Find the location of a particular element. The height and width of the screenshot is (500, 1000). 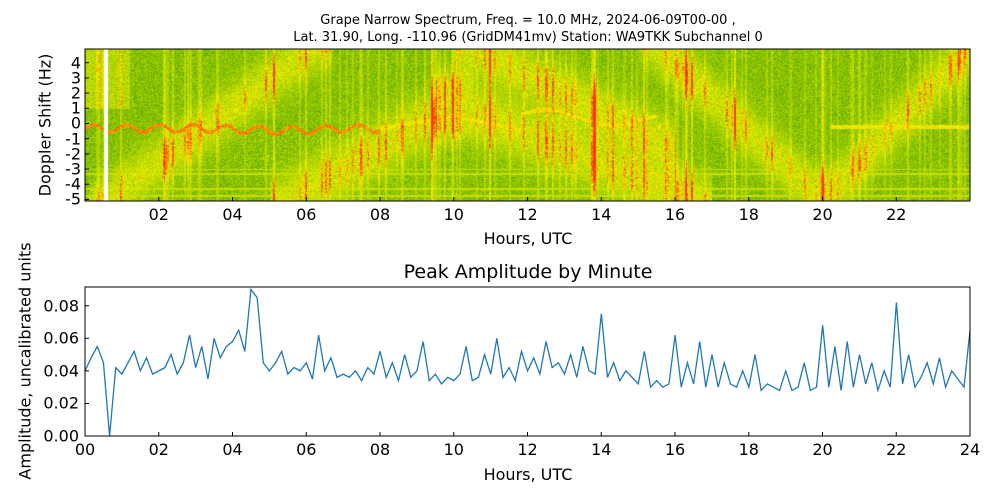

spectrum-ytick-label: 0 is located at coordinates (75, 123).